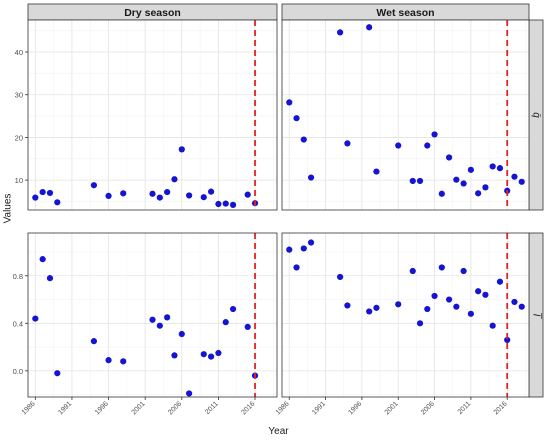 The height and width of the screenshot is (444, 550). I want to click on y-tick-label: 0.0, so click(18, 371).